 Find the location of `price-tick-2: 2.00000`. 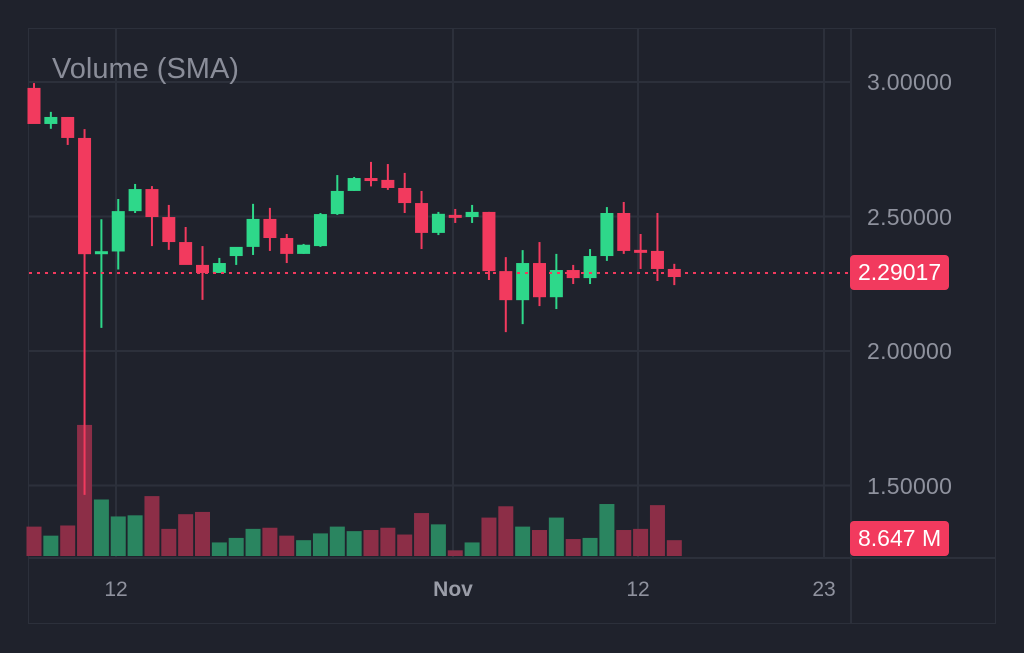

price-tick-2: 2.00000 is located at coordinates (910, 351).